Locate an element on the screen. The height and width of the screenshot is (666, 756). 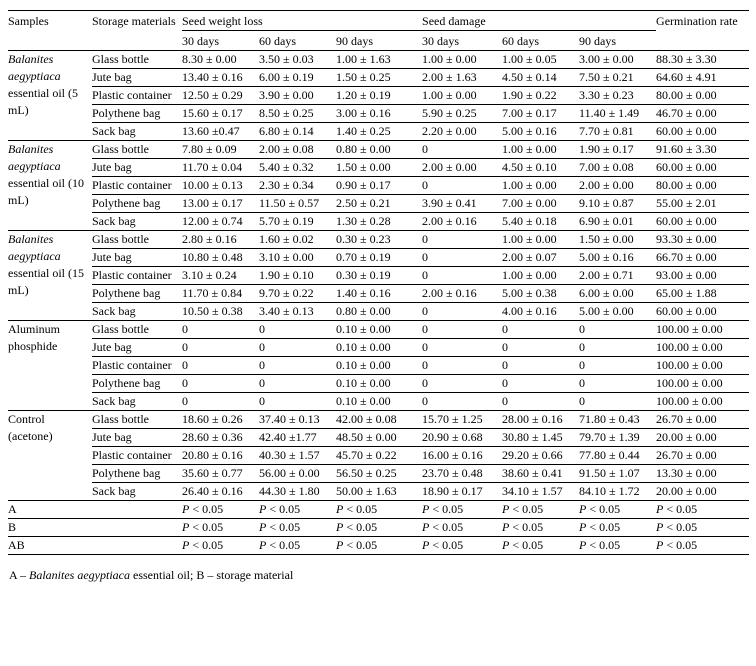
value-cell: 77.80 ± 0.44 is located at coordinates (618, 455).